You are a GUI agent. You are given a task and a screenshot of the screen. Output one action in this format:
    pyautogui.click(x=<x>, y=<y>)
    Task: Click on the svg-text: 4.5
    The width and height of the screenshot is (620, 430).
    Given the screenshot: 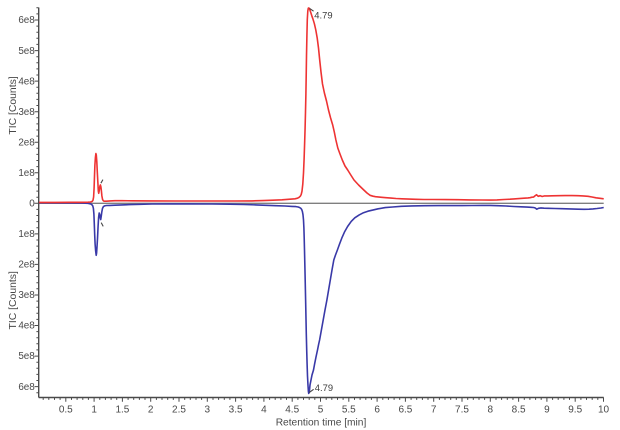 What is the action you would take?
    pyautogui.click(x=292, y=410)
    